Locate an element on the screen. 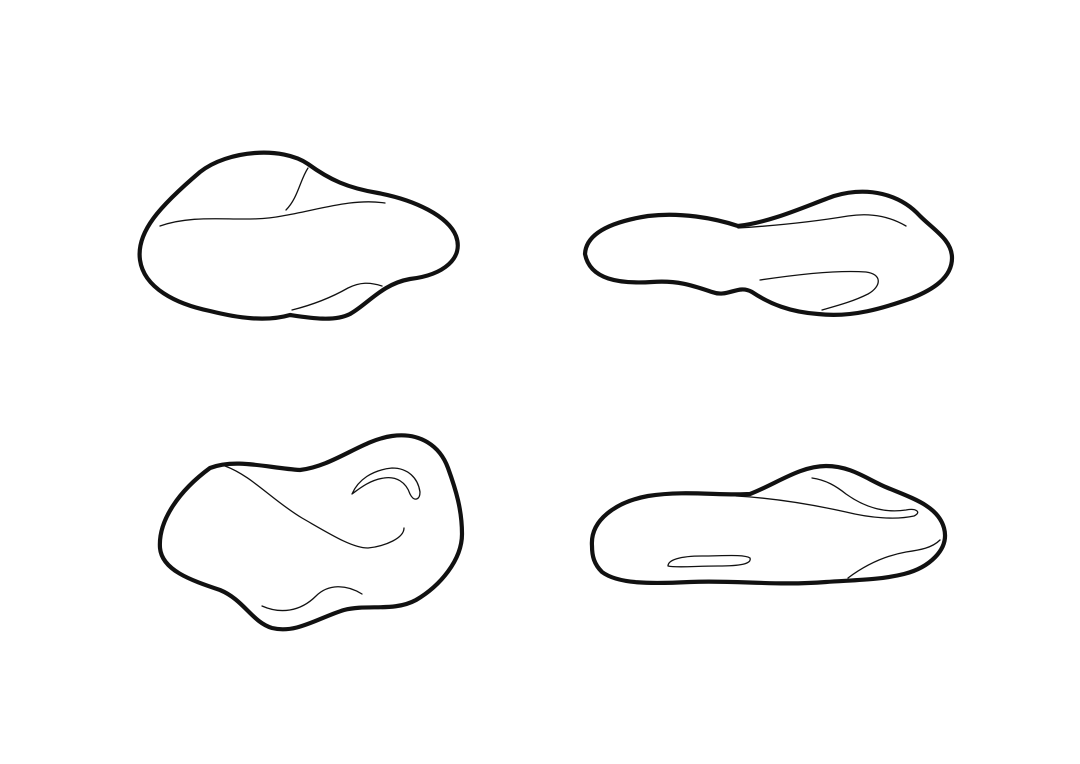 The width and height of the screenshot is (1080, 764). stone-top-right is located at coordinates (768, 253).